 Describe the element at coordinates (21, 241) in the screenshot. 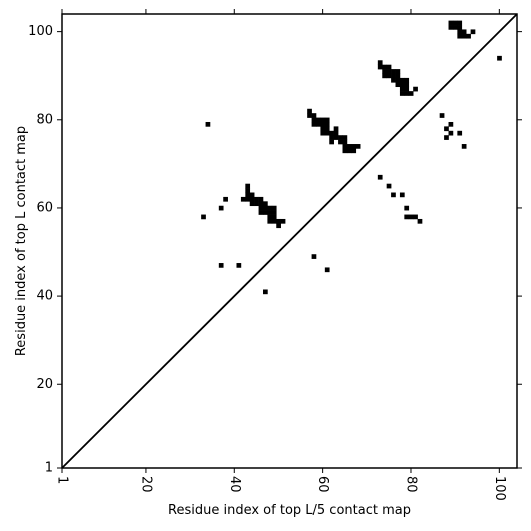

I see `y-axis-label: Residue index of top L contact map` at that location.